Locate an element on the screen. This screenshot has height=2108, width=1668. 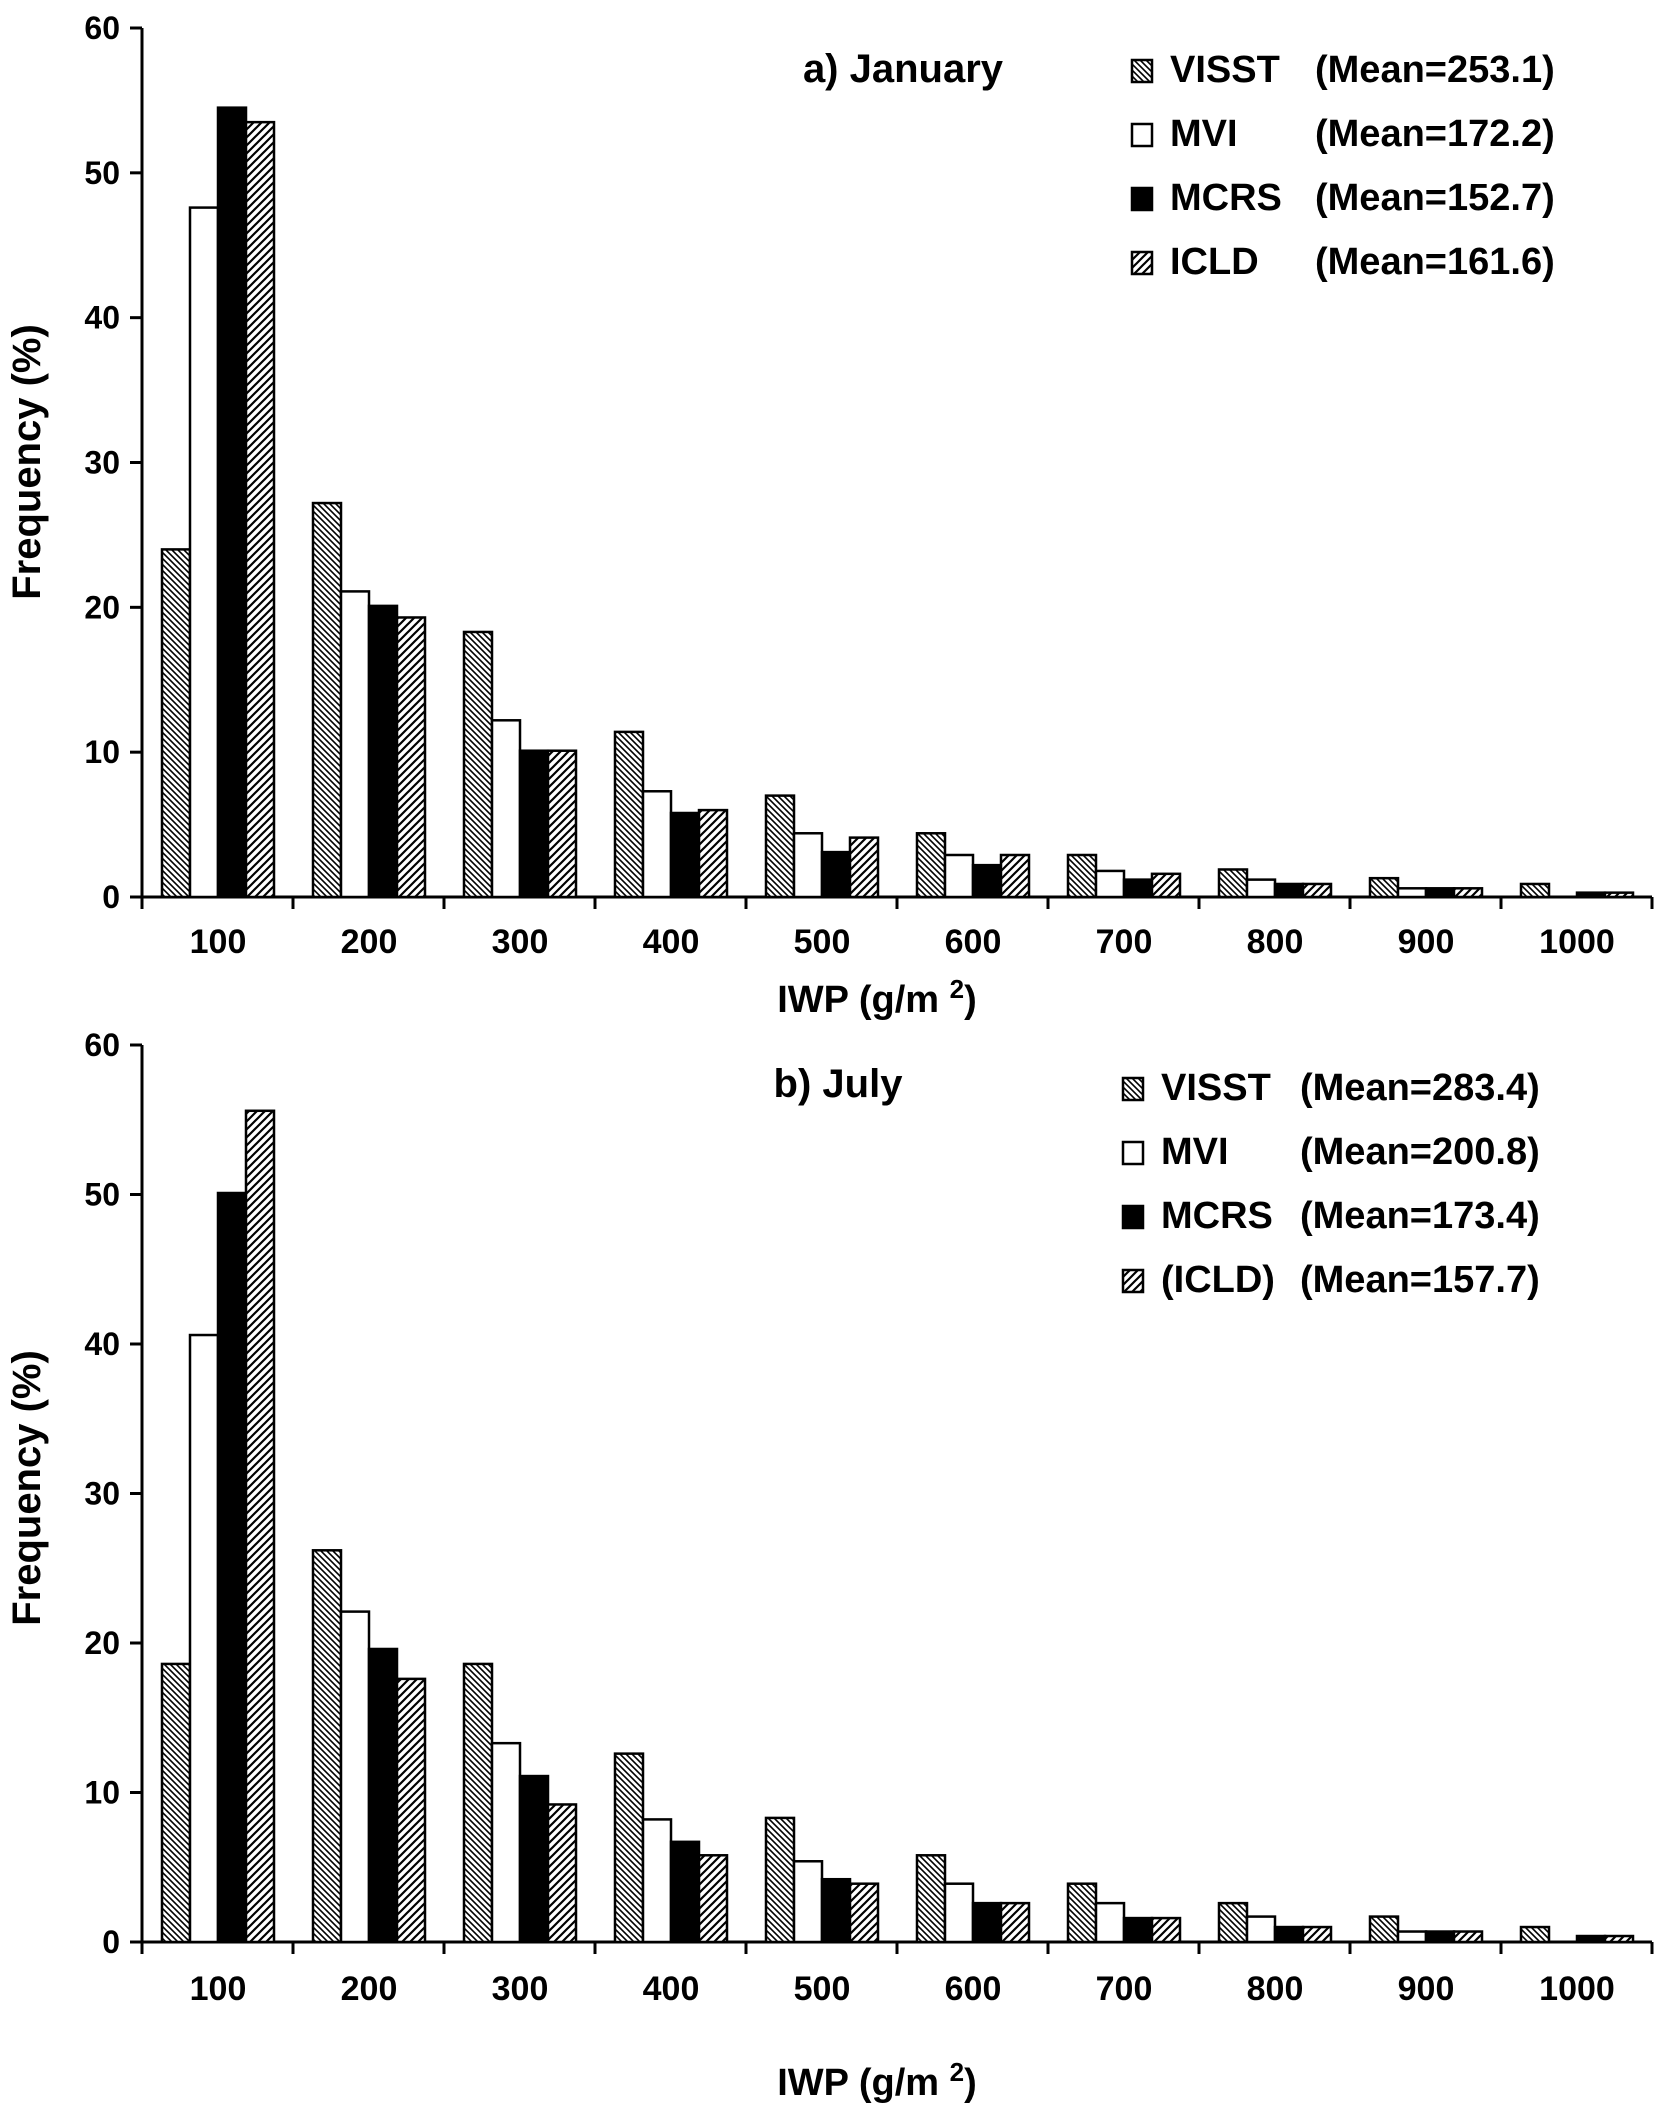
y-tick-label: 30 is located at coordinates (102, 463).